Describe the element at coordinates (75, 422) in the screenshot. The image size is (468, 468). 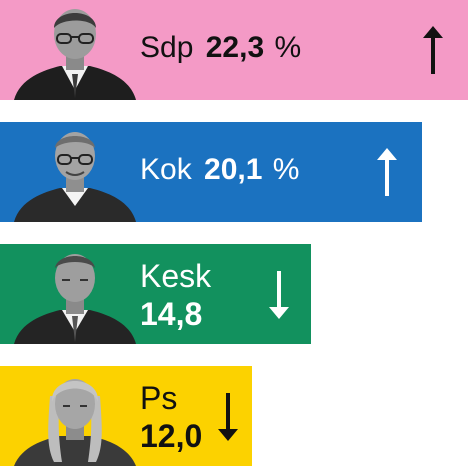
I see `portrait-ps-leader` at that location.